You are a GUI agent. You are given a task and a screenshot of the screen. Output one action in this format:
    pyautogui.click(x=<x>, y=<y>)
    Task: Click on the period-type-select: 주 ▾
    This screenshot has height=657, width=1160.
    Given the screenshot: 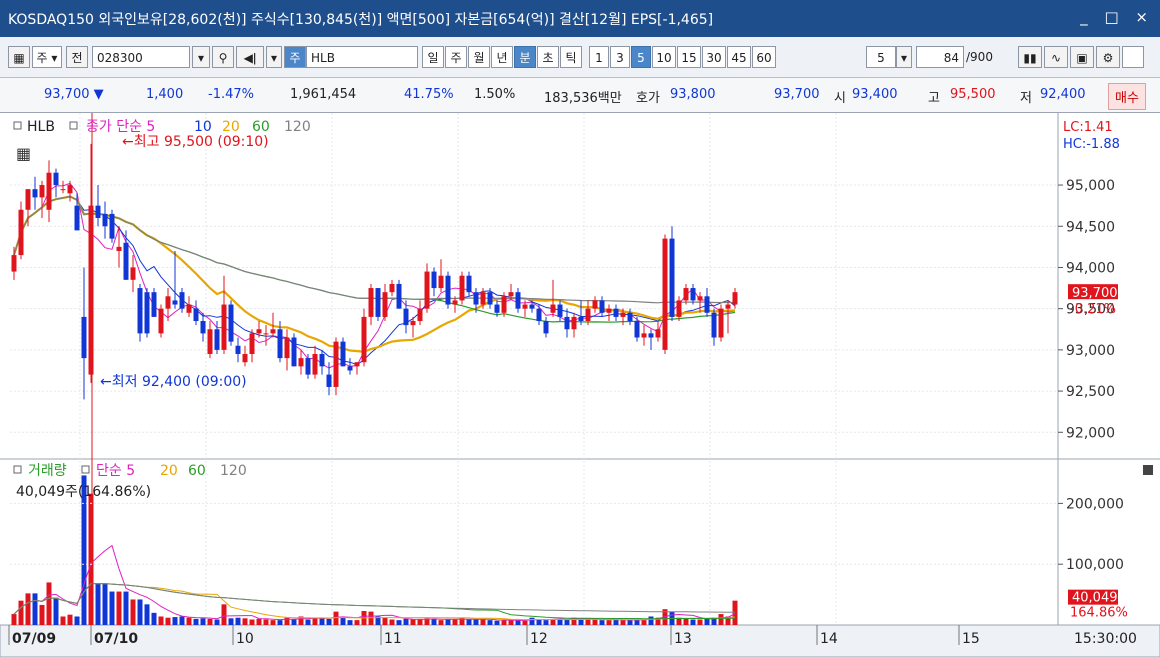 What is the action you would take?
    pyautogui.click(x=47, y=57)
    